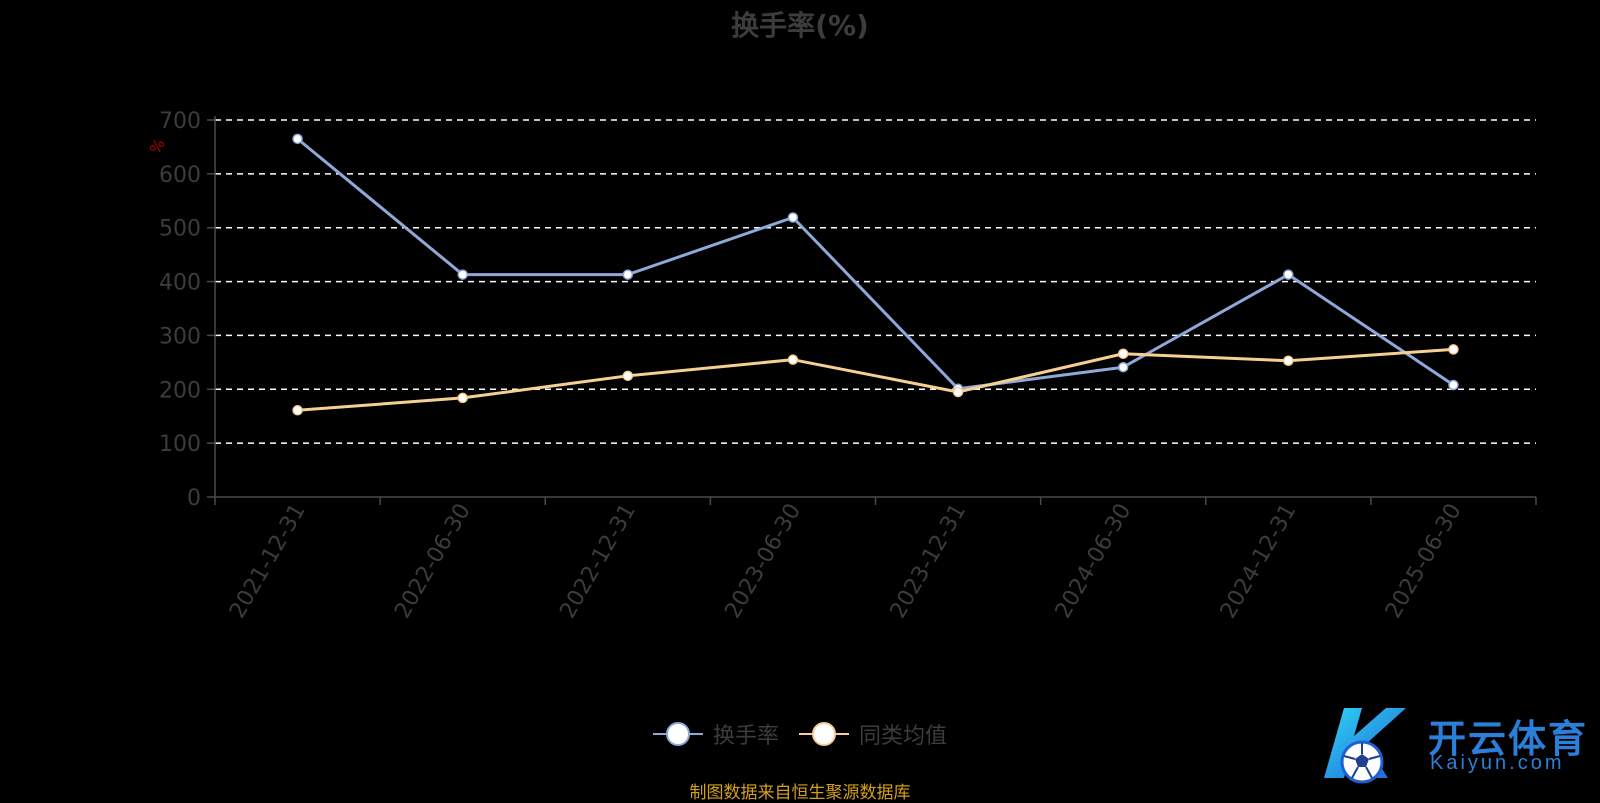  I want to click on legend-item-peer-average: 同类均值, so click(873, 734).